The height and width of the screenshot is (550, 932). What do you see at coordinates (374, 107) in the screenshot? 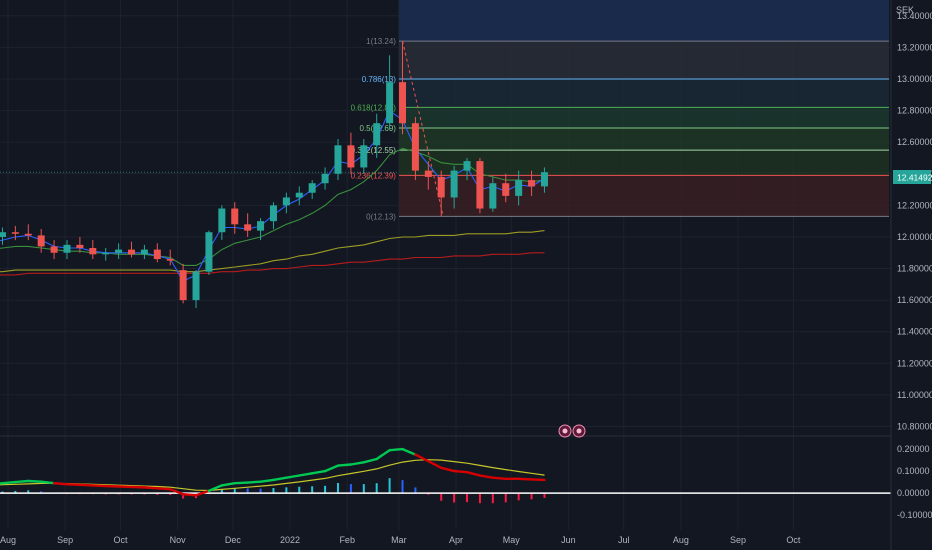
I see `fib-level-label: 0.618(12.82)` at bounding box center [374, 107].